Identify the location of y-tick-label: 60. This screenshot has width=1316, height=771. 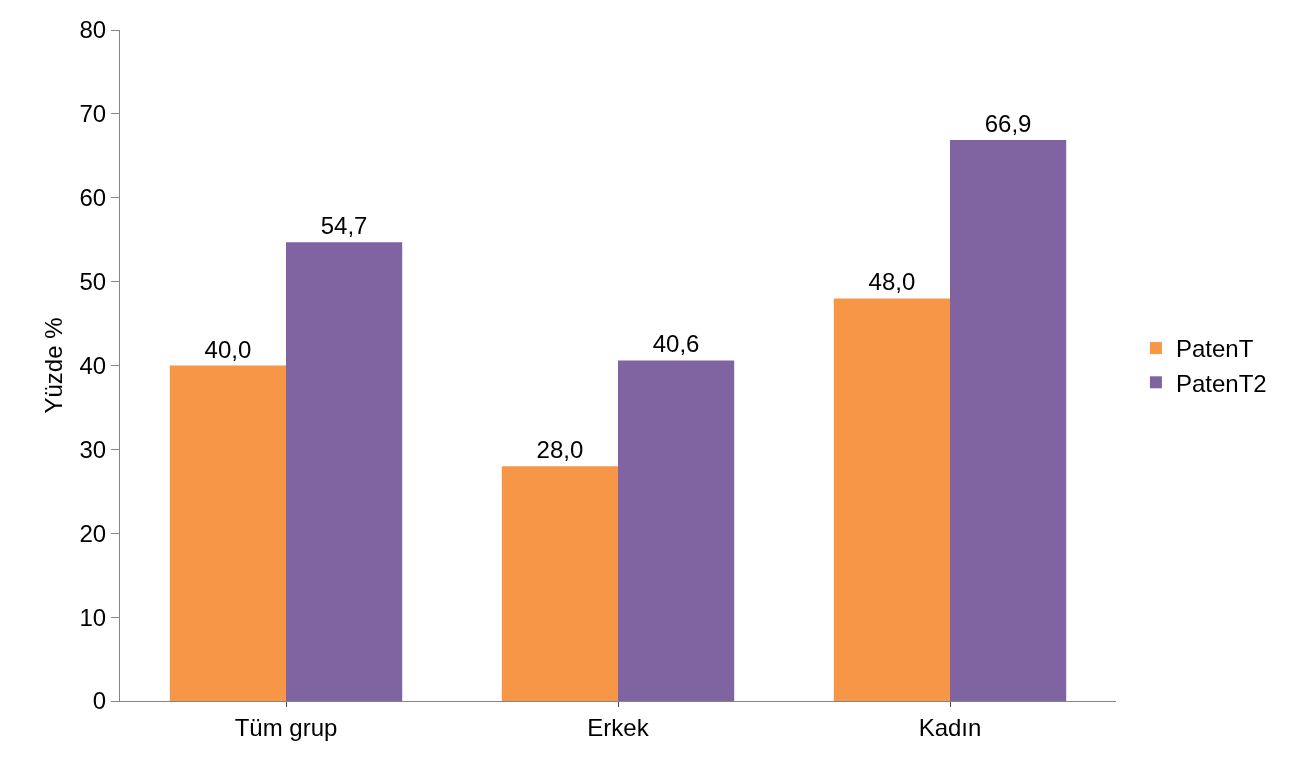
(93, 198).